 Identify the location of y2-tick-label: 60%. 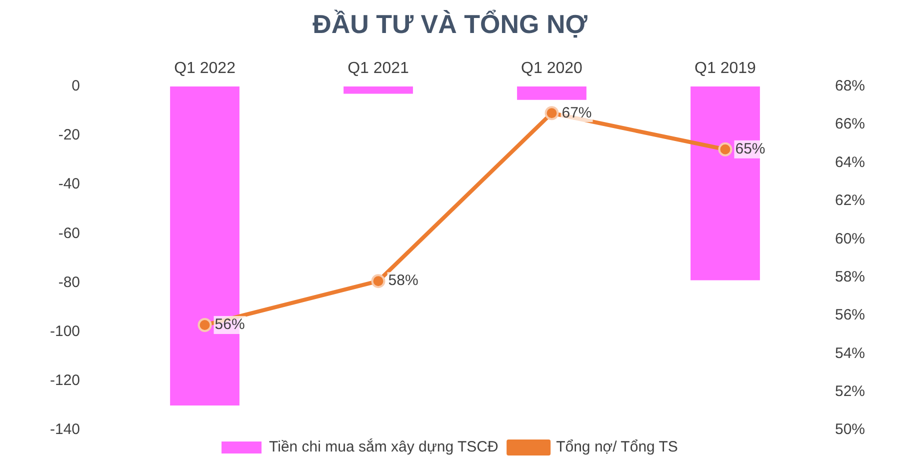
(850, 239).